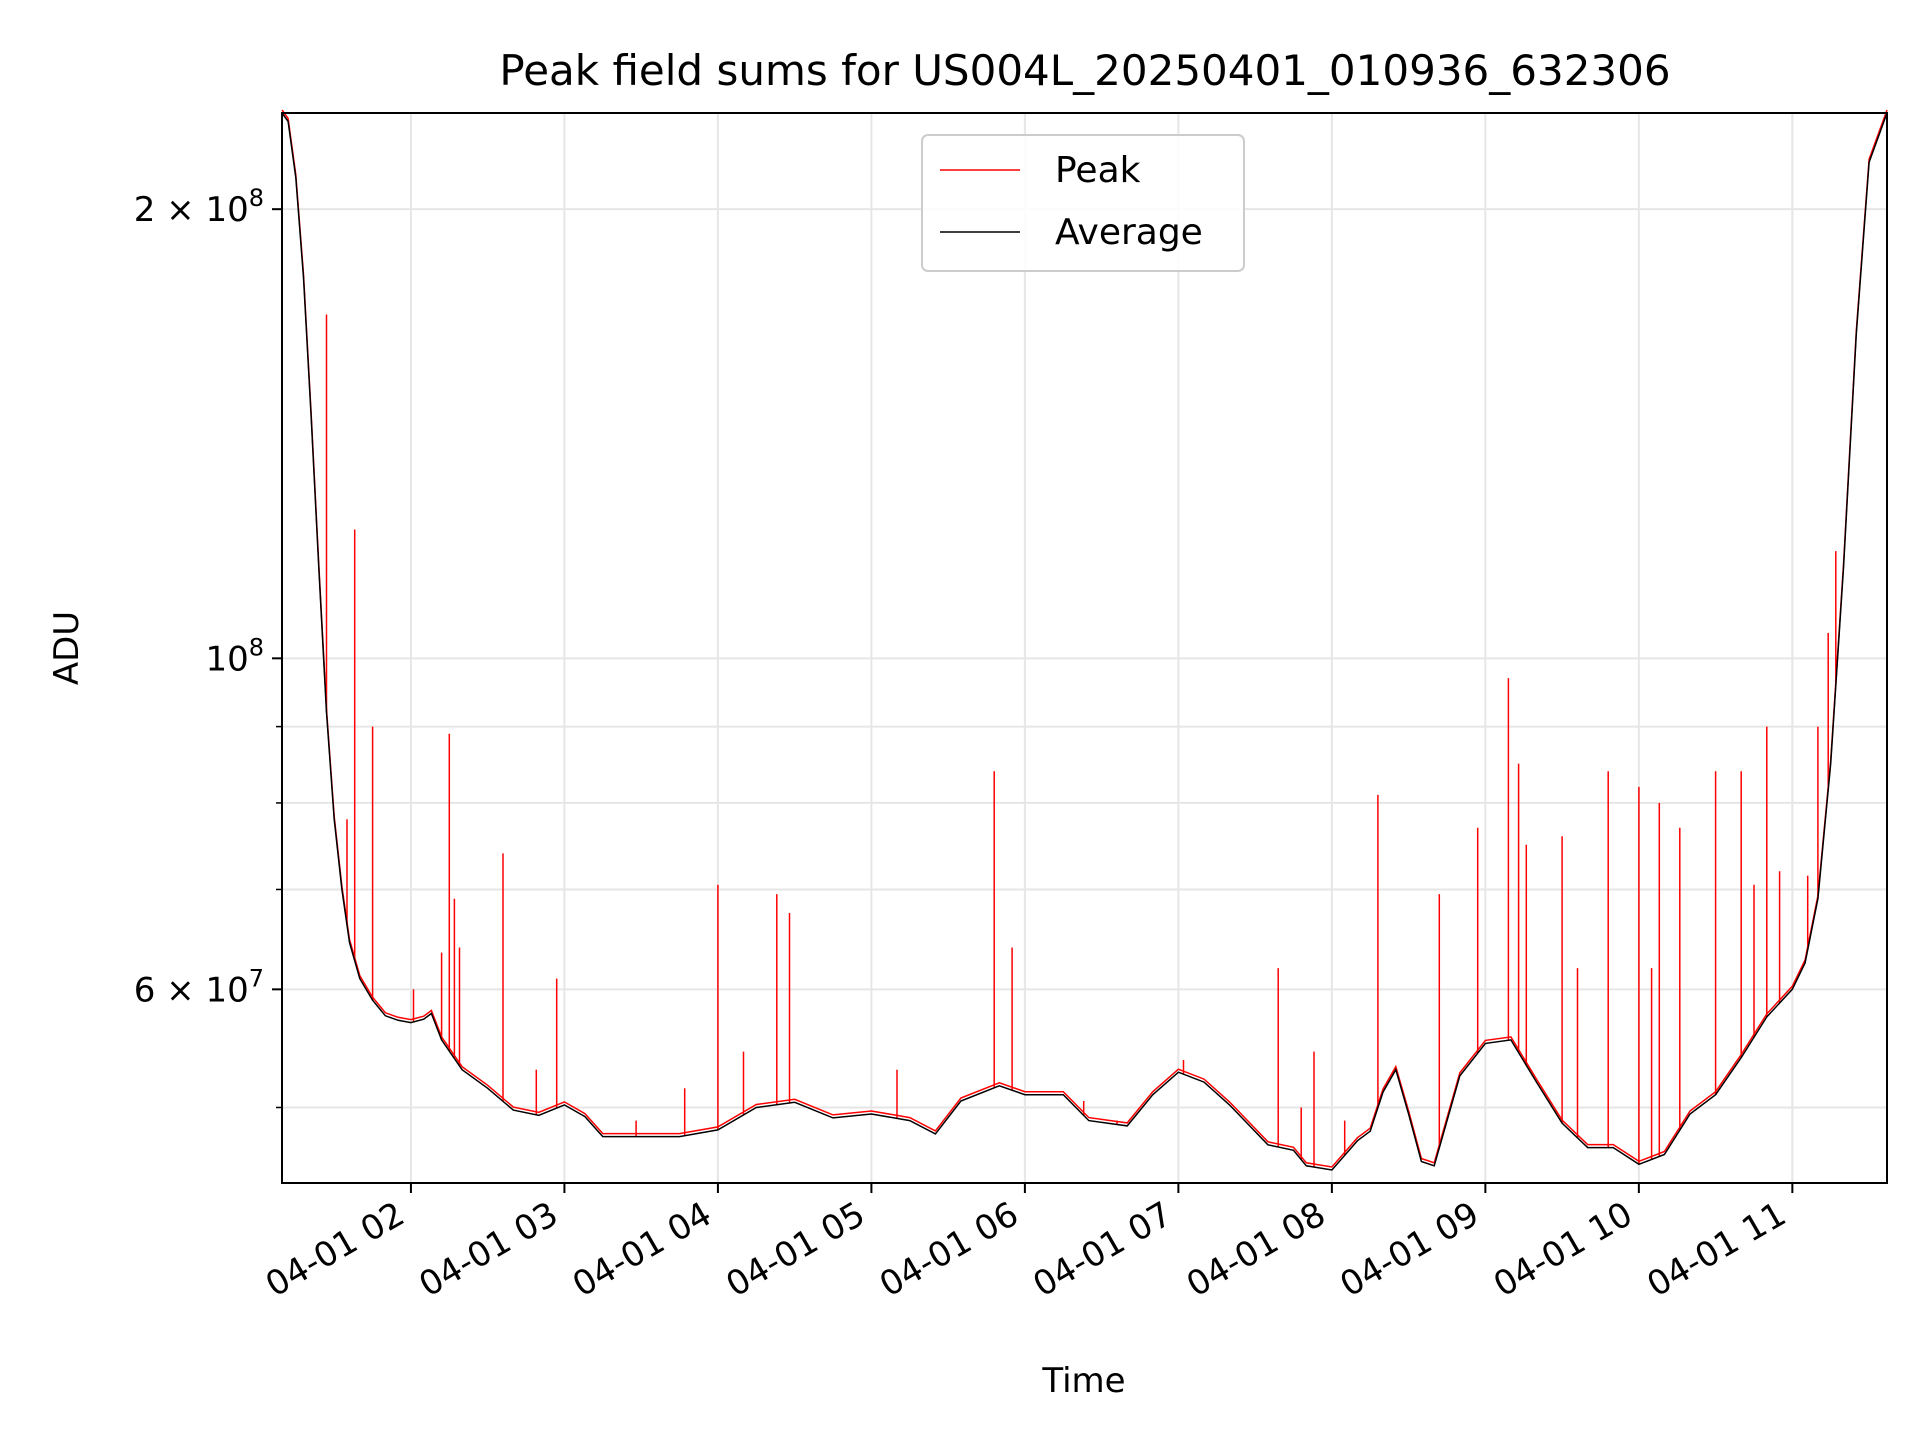  I want to click on y-tick-label-base: 10, so click(226, 659).